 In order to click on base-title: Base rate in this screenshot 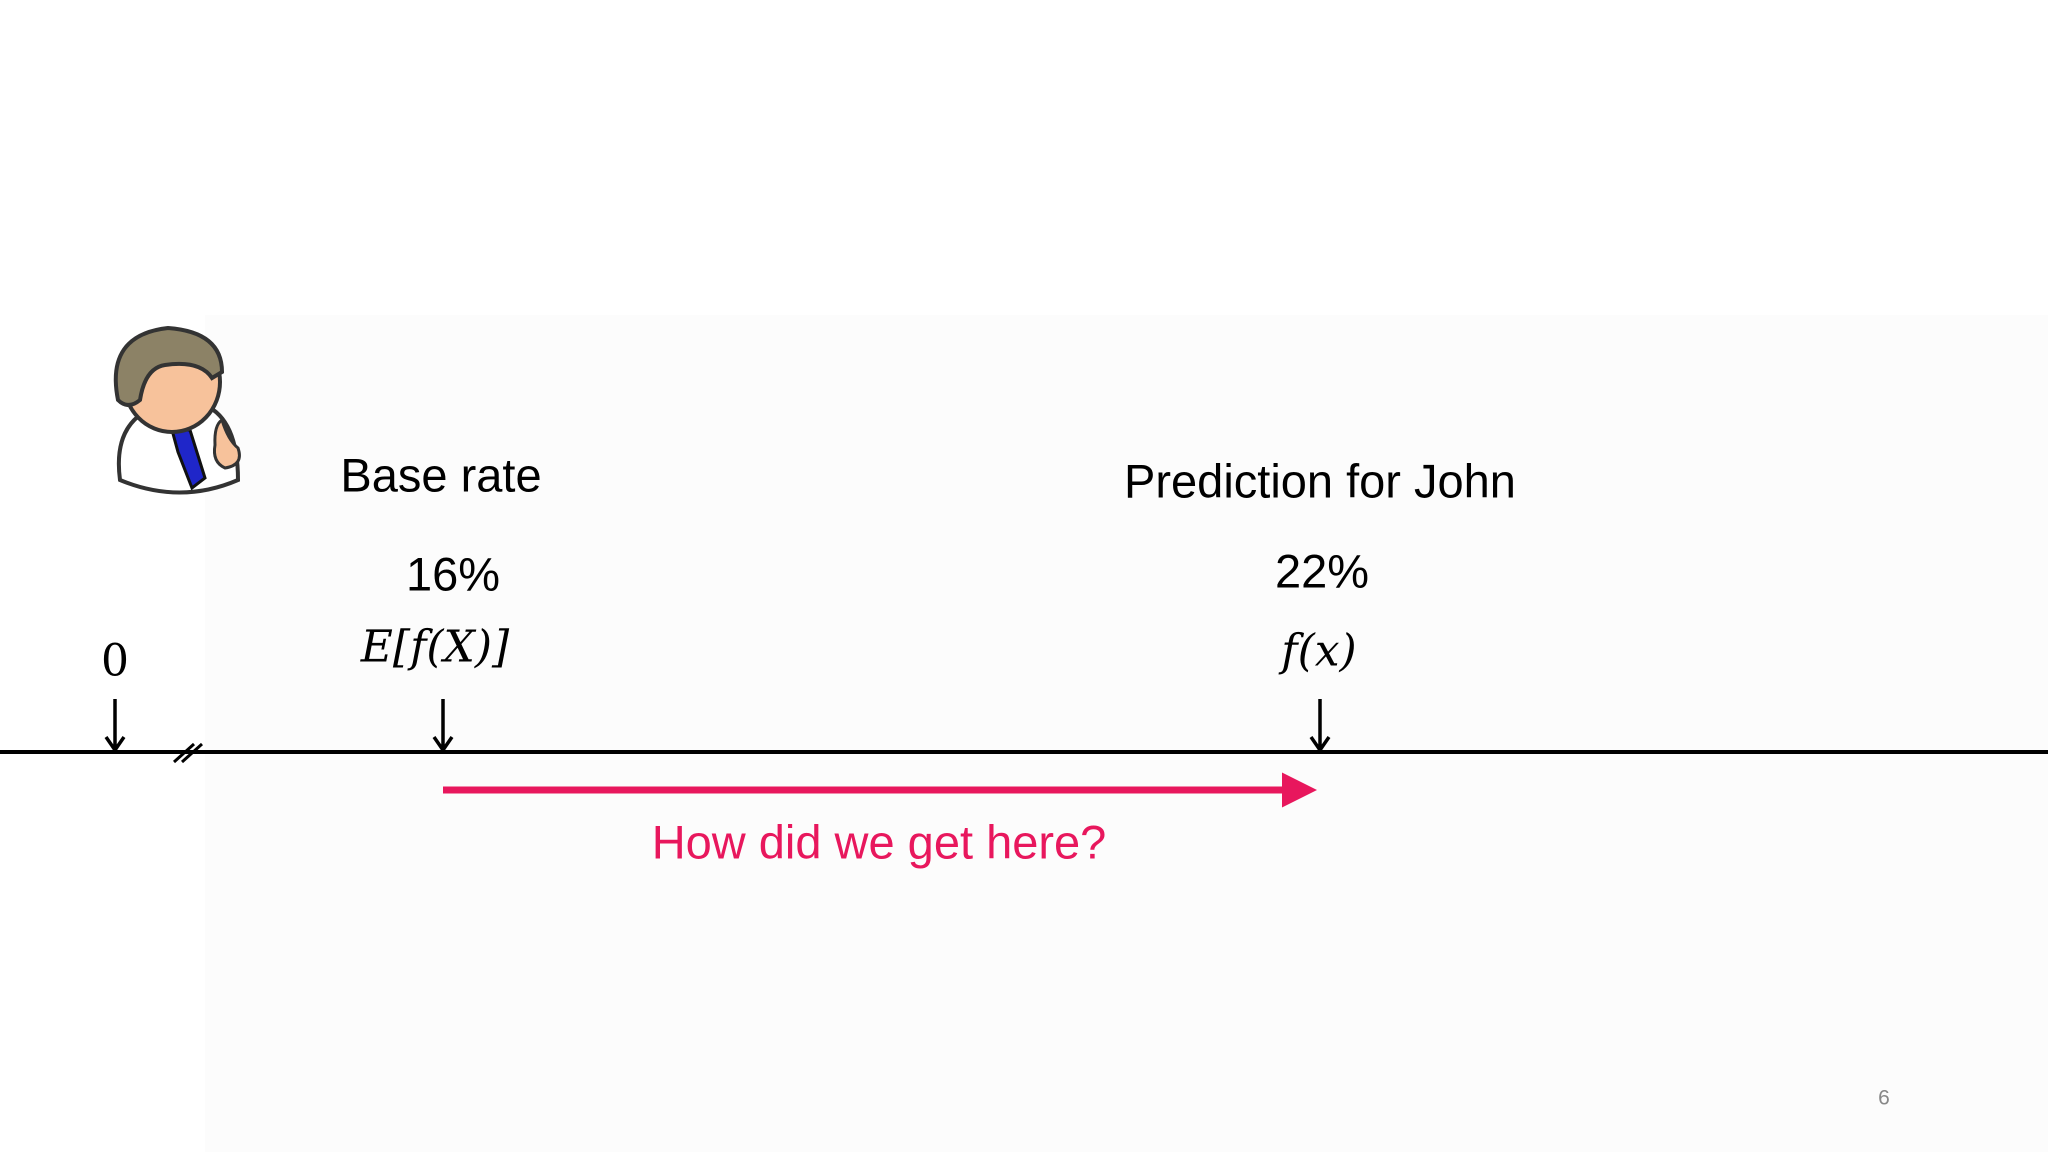, I will do `click(440, 474)`.